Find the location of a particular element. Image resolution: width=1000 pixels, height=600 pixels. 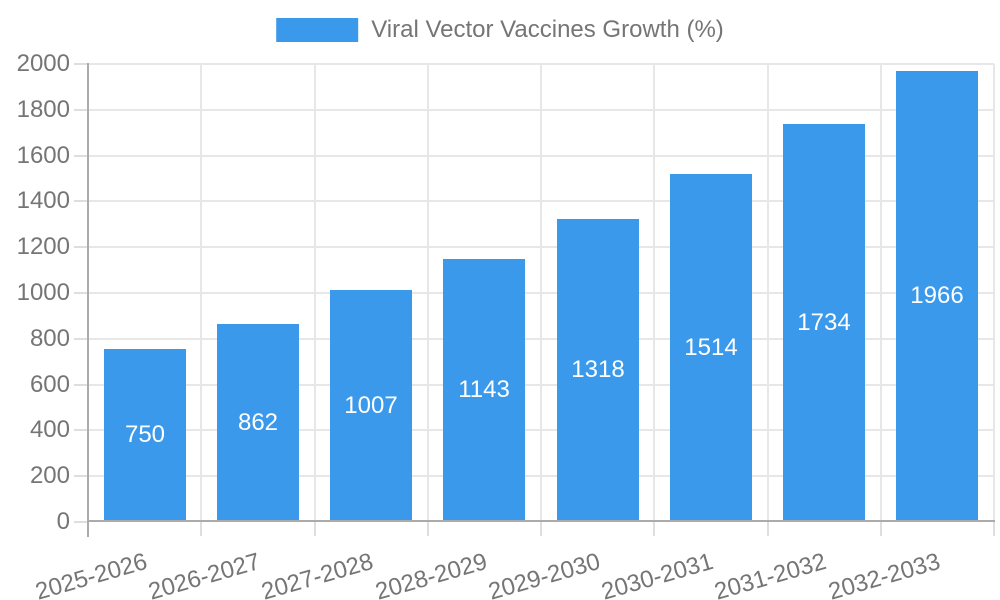

bar-value-label: 1514 is located at coordinates (711, 347).